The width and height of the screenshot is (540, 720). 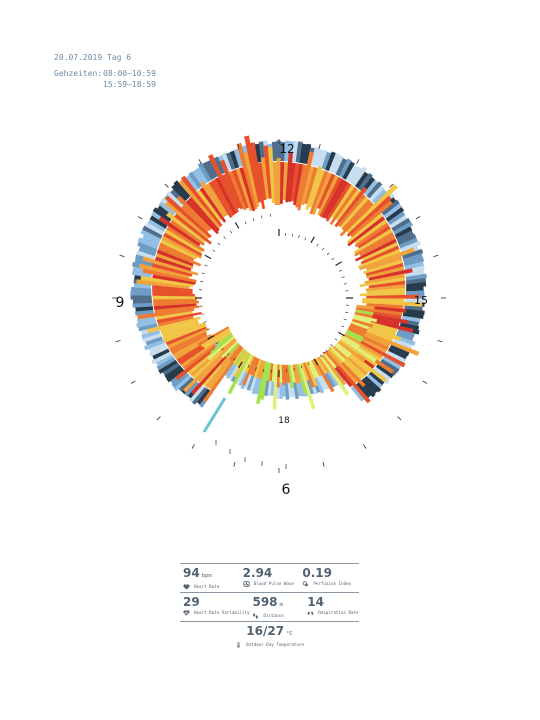 I want to click on hour-label-18: 18, so click(x=284, y=421).